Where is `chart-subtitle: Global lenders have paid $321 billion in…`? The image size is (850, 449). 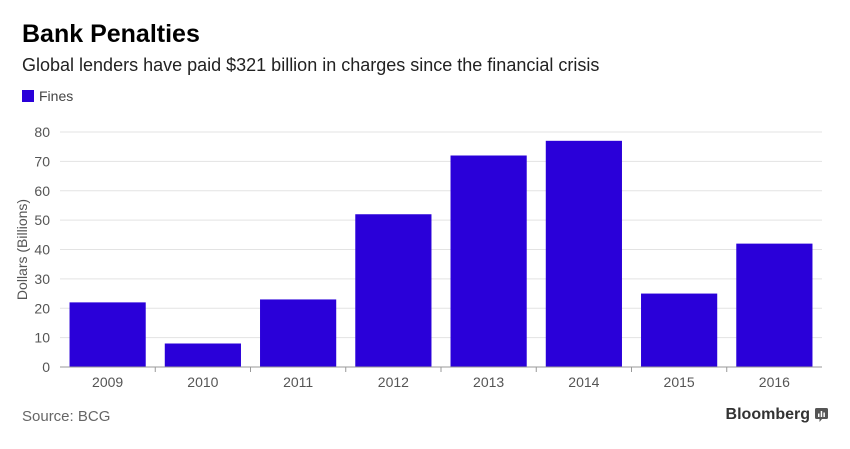 chart-subtitle: Global lenders have paid $321 billion in… is located at coordinates (311, 65).